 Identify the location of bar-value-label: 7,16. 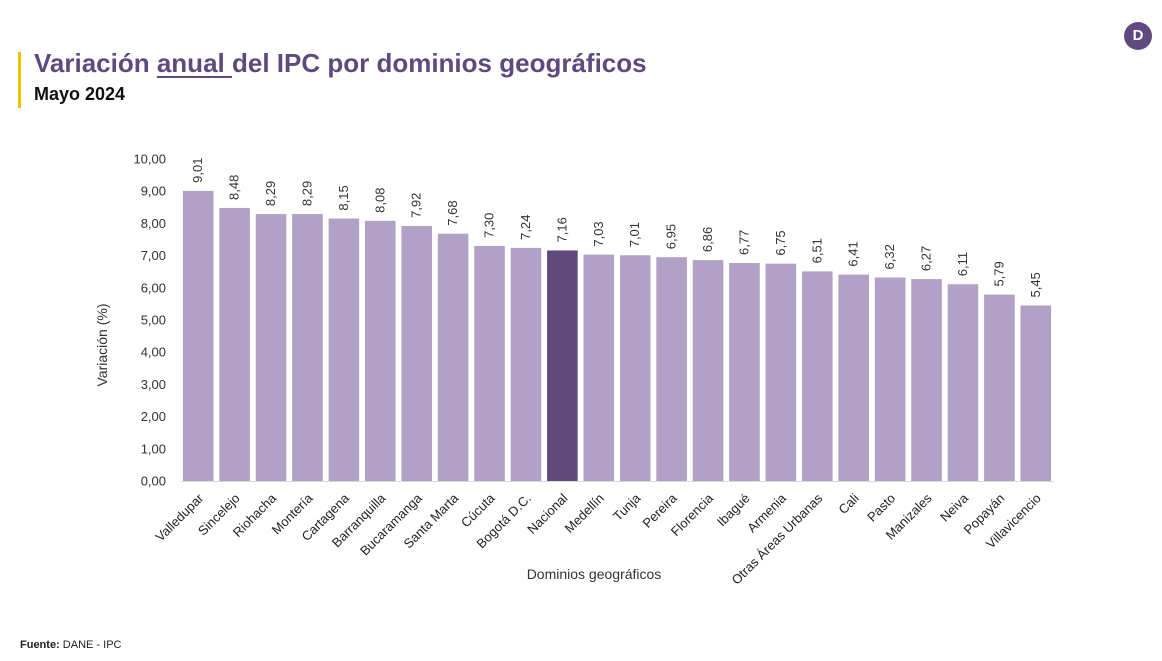
(561, 229).